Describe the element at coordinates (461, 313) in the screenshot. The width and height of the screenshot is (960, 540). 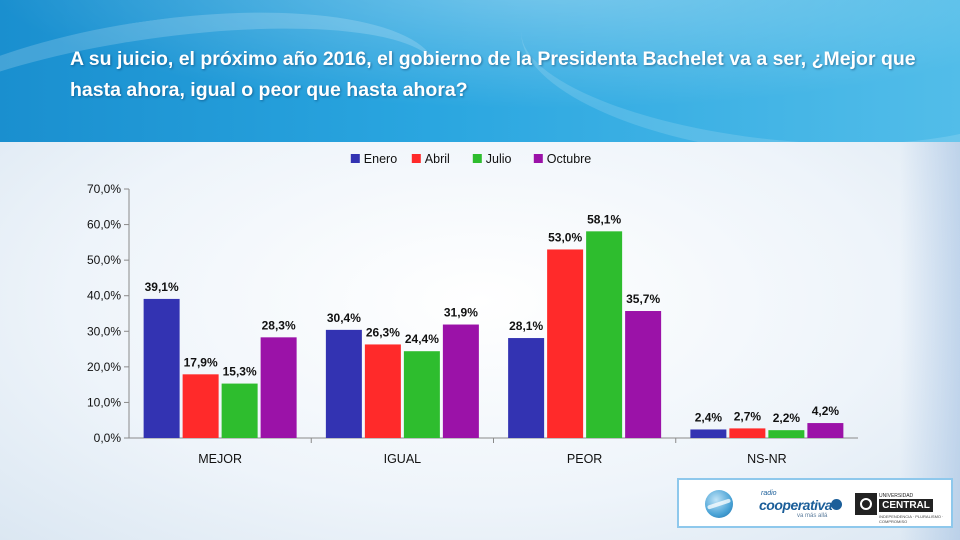
I see `data-label: 31,9%` at that location.